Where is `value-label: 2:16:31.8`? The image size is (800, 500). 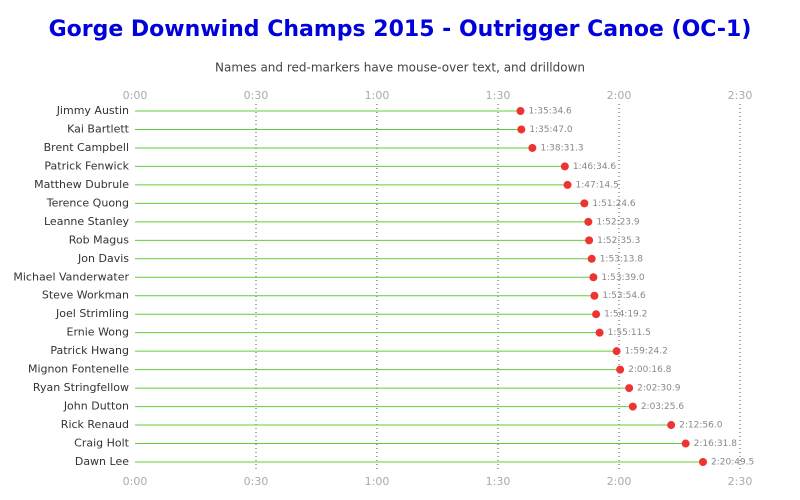 value-label: 2:16:31.8 is located at coordinates (716, 444).